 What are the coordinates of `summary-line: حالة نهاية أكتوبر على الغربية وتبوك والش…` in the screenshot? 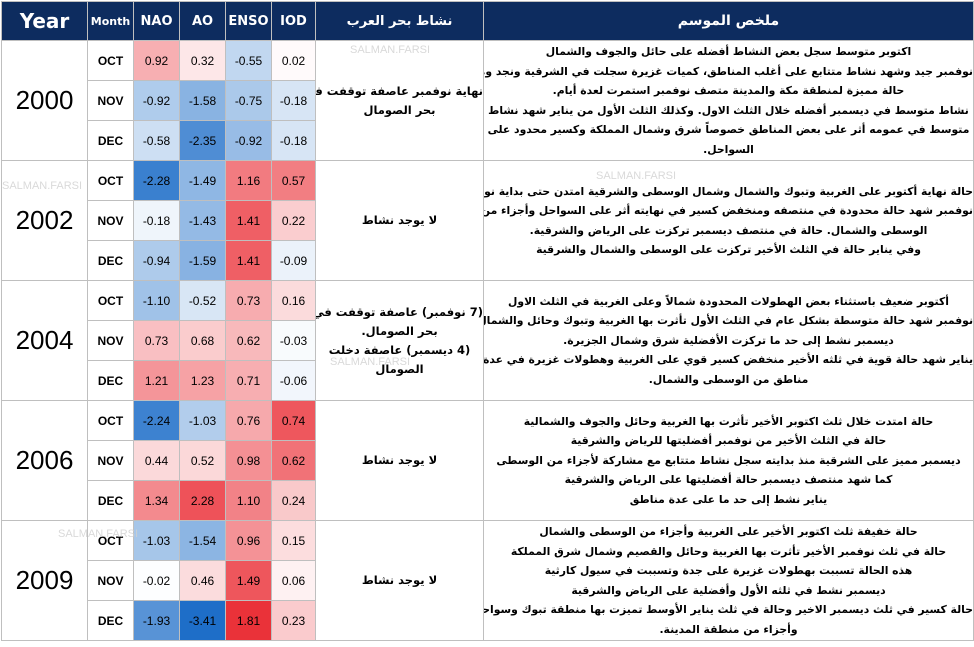 It's located at (728, 191).